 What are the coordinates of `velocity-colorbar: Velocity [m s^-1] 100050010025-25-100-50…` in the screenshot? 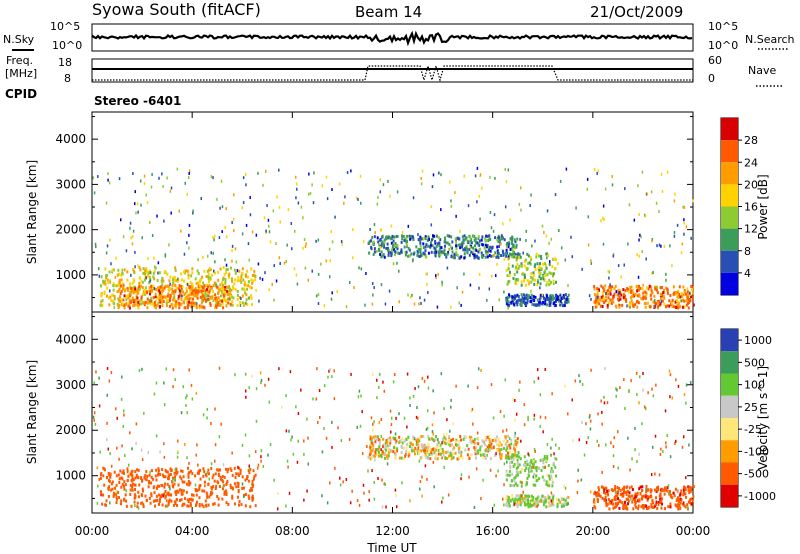 It's located at (748, 418).